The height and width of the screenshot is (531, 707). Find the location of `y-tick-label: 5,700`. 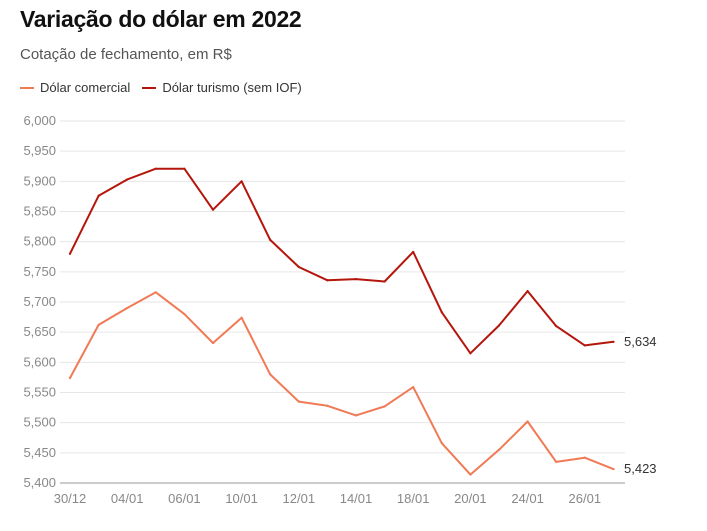

y-tick-label: 5,700 is located at coordinates (39, 301).